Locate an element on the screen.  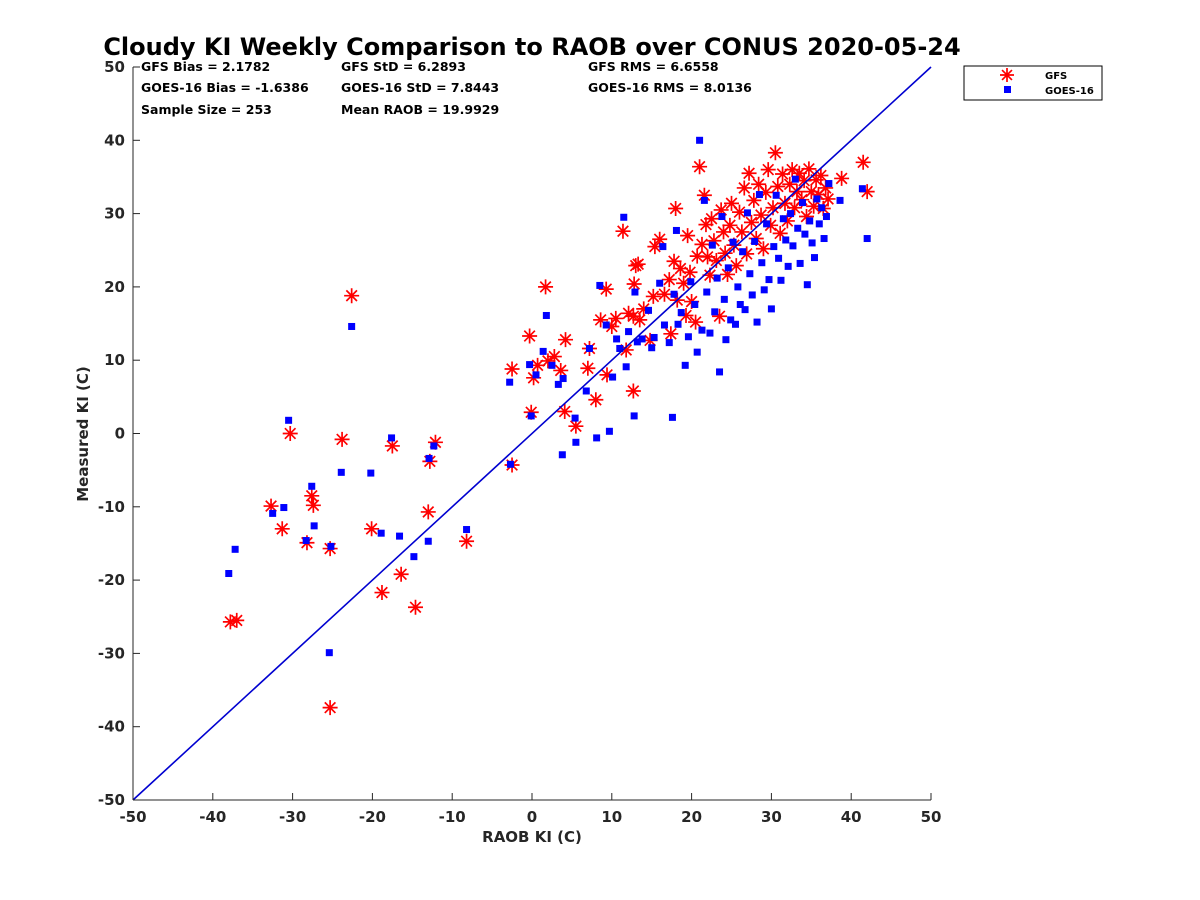
stat-text: GOES-16 RMS = 8.0136 is located at coordinates (670, 87).